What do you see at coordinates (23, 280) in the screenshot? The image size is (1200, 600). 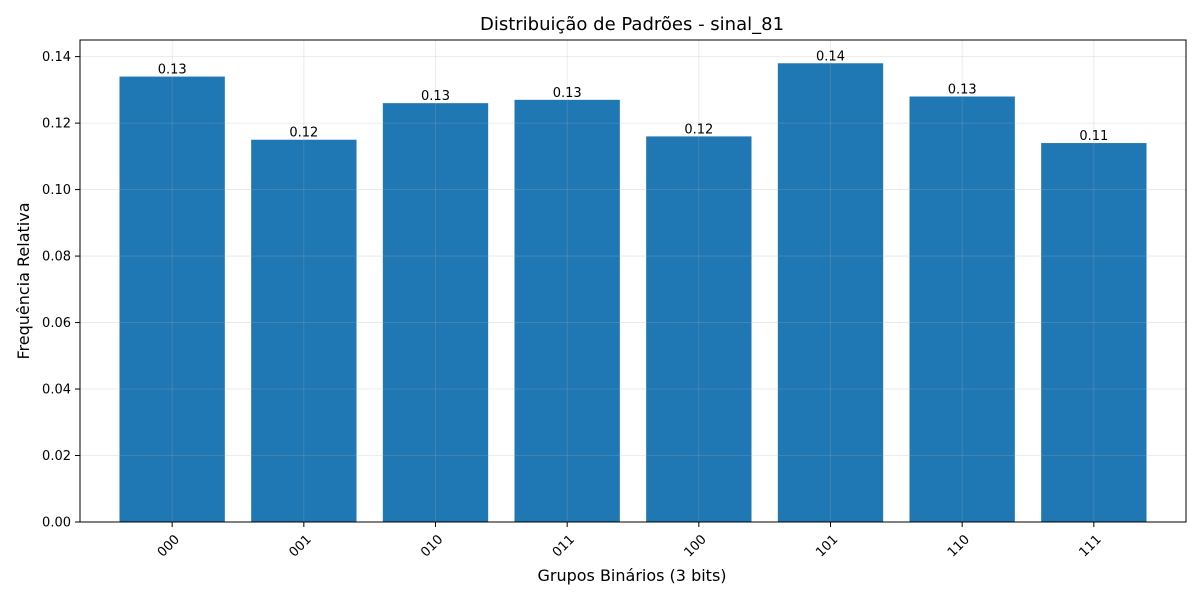 I see `y-axis-label: Frequência Relativa` at bounding box center [23, 280].